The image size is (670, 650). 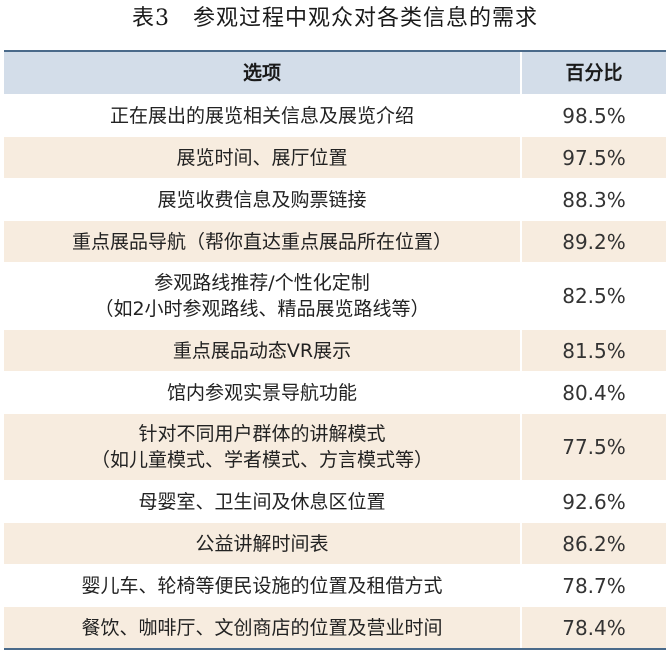 I want to click on table-row: 展览时间、展厅位置 97.5%, so click(x=335, y=158).